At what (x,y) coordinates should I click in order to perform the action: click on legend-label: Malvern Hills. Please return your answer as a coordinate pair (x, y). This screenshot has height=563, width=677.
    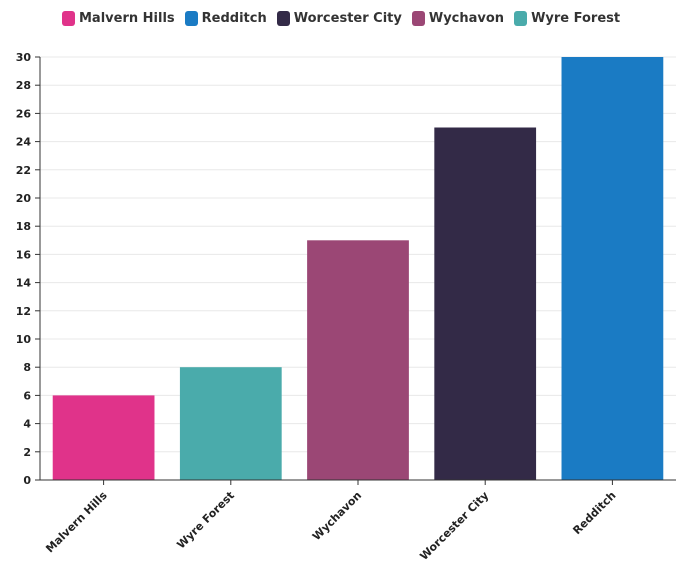
    Looking at the image, I should click on (127, 18).